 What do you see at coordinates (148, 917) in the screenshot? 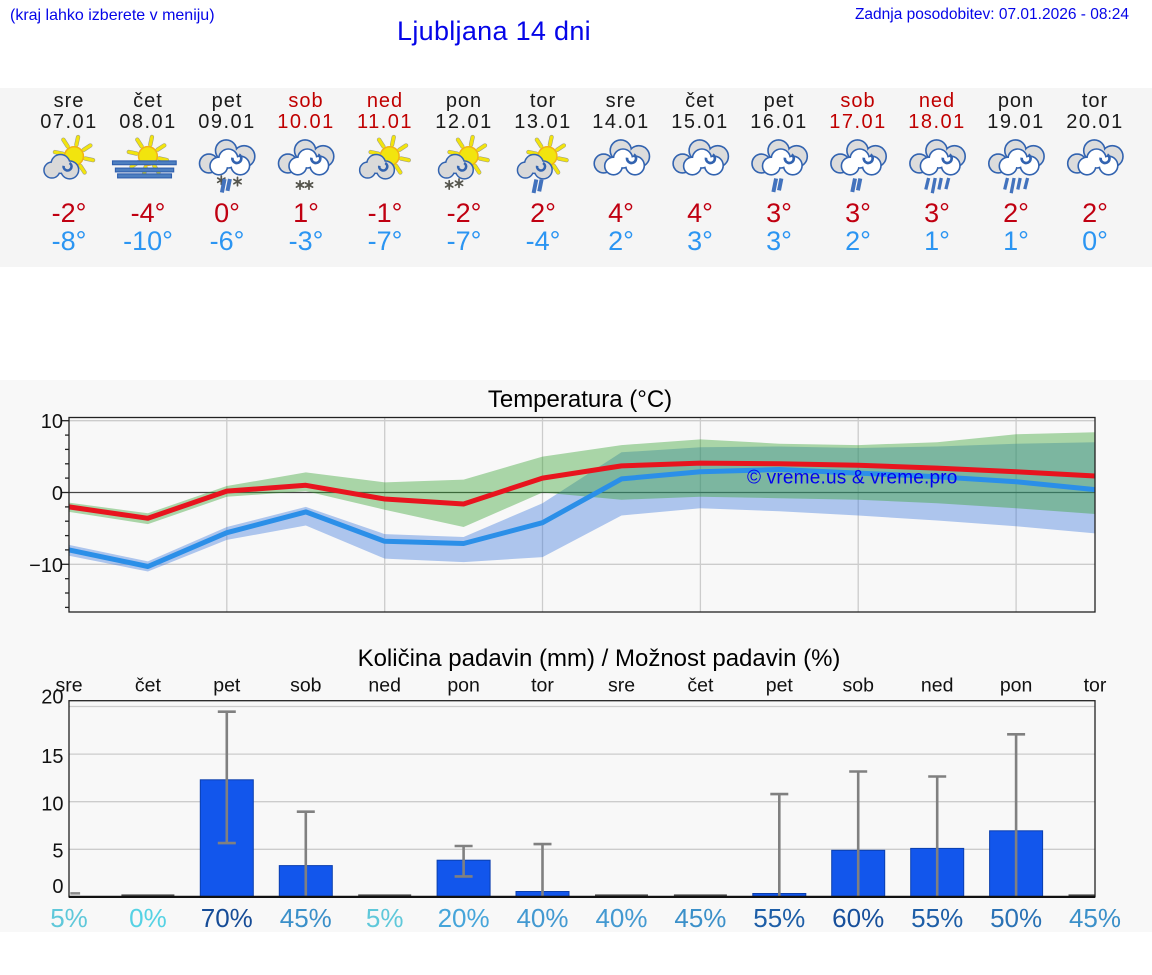
I see `svg-text: 0%` at bounding box center [148, 917].